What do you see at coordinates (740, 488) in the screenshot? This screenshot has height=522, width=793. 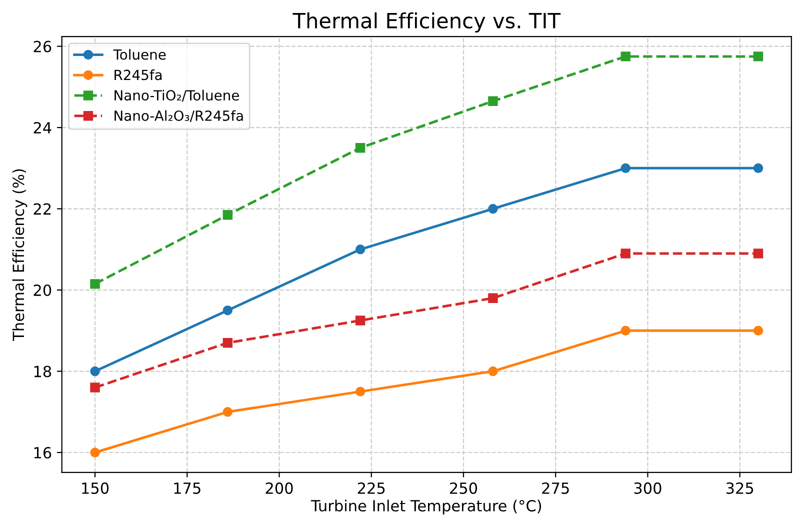 I see `x-tick-label: 325` at bounding box center [740, 488].